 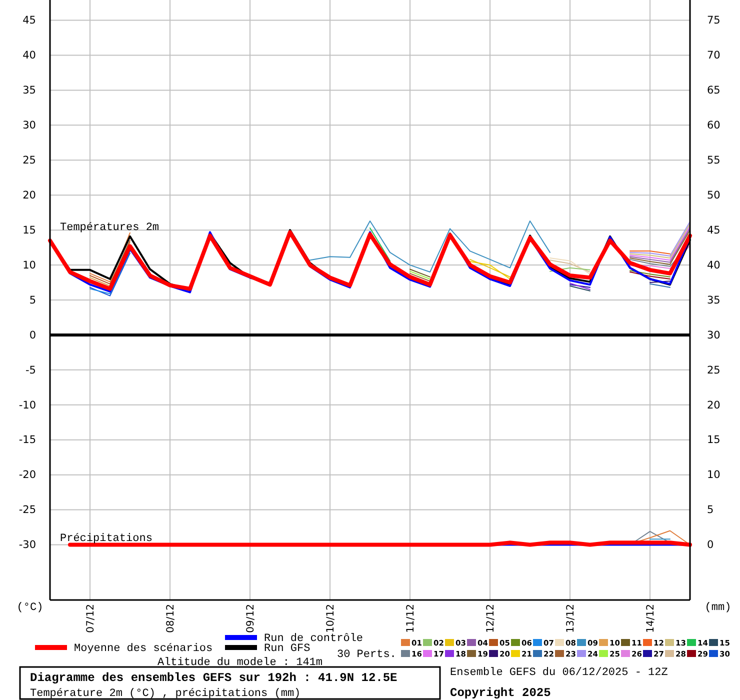 What do you see at coordinates (29, 160) in the screenshot?
I see `y-tick-label: 25` at bounding box center [29, 160].